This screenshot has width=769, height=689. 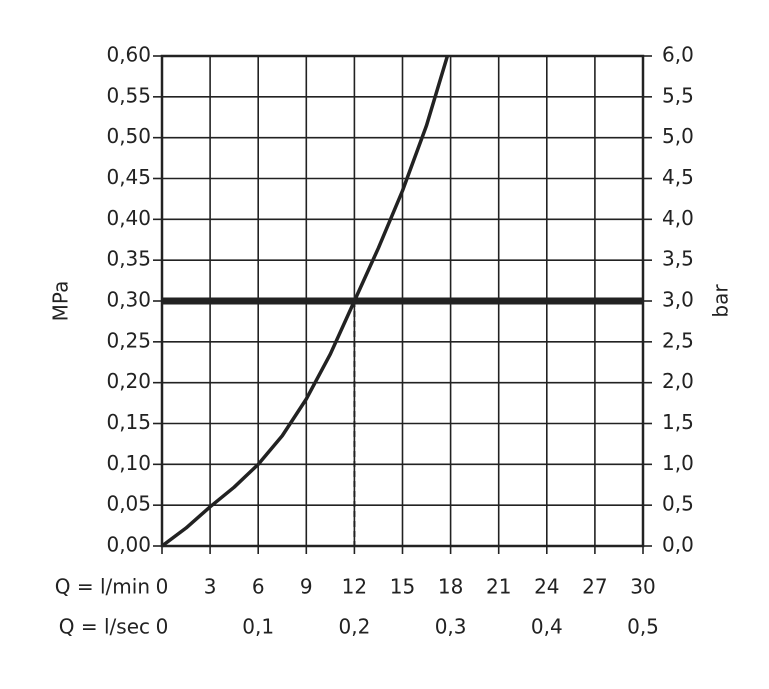 What do you see at coordinates (678, 300) in the screenshot?
I see `y2-tick-label: 3,0` at bounding box center [678, 300].